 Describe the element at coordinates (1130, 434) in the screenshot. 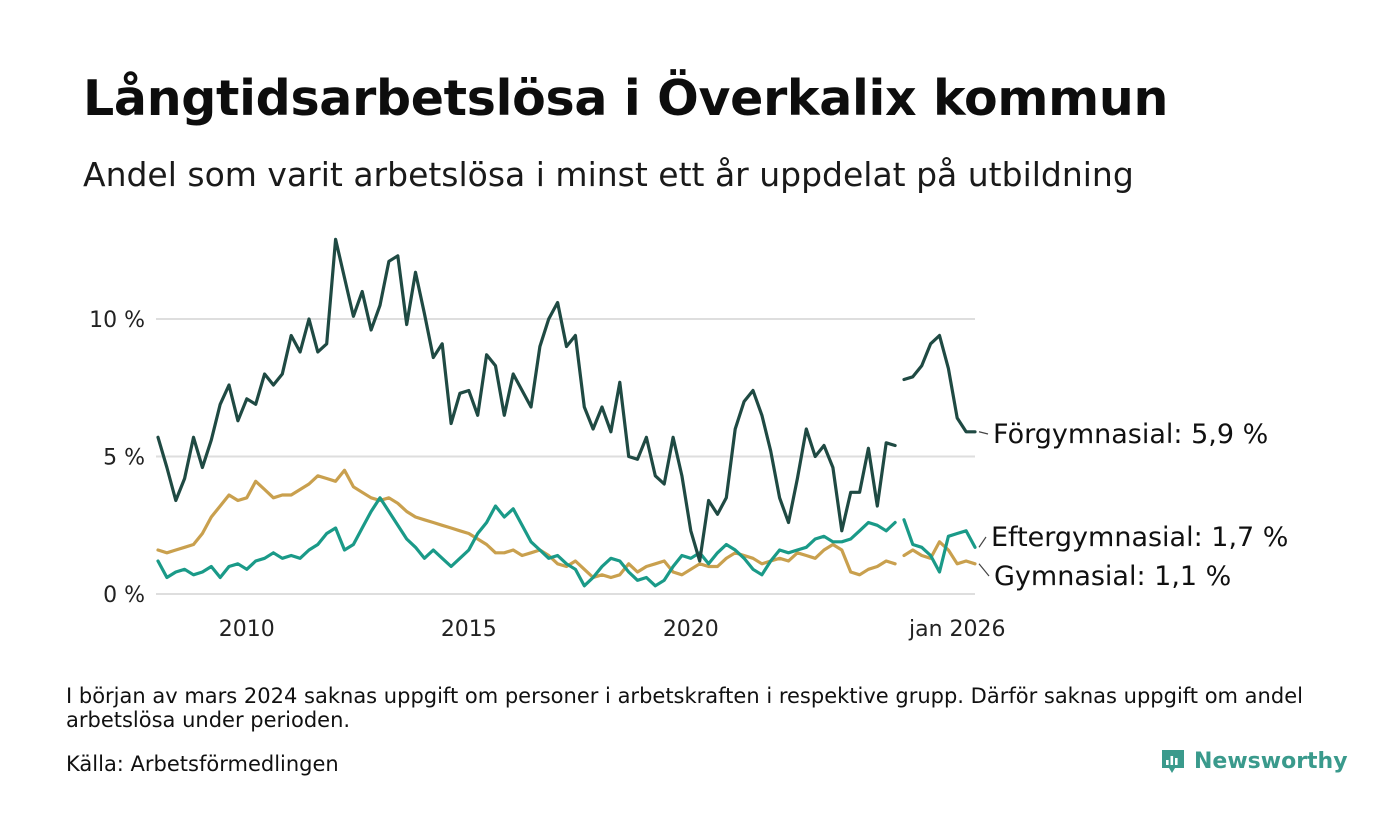

I see `end-label-förgymnasial: Förgymnasial: 5,9 %` at that location.